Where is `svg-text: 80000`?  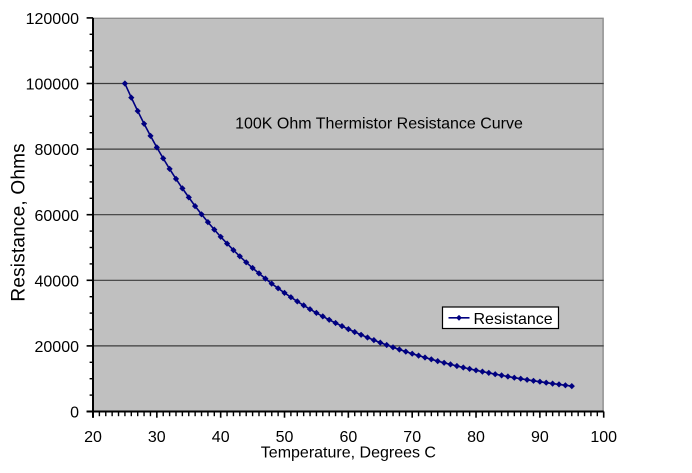
svg-text: 80000 is located at coordinates (57, 150).